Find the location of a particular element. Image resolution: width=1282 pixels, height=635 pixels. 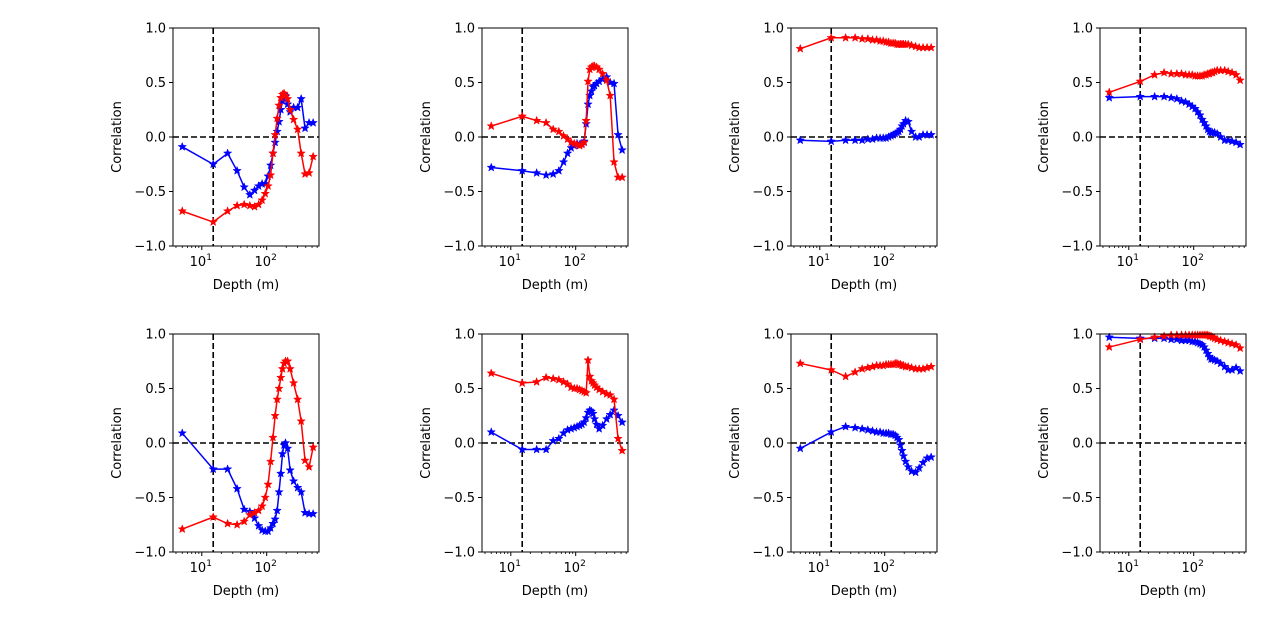

y-tick-label: −0.5 is located at coordinates (1077, 192).